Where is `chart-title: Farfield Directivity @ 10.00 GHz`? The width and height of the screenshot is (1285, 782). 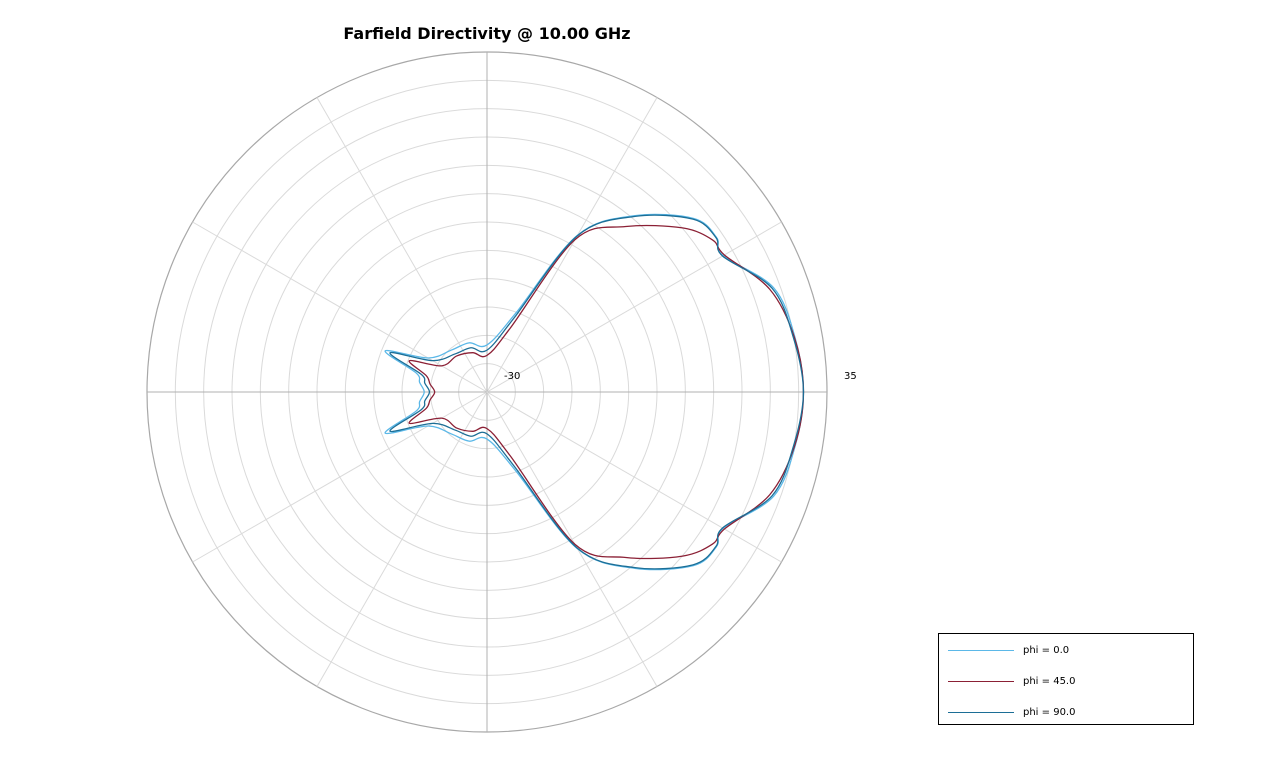
chart-title: Farfield Directivity @ 10.00 GHz is located at coordinates (486, 33).